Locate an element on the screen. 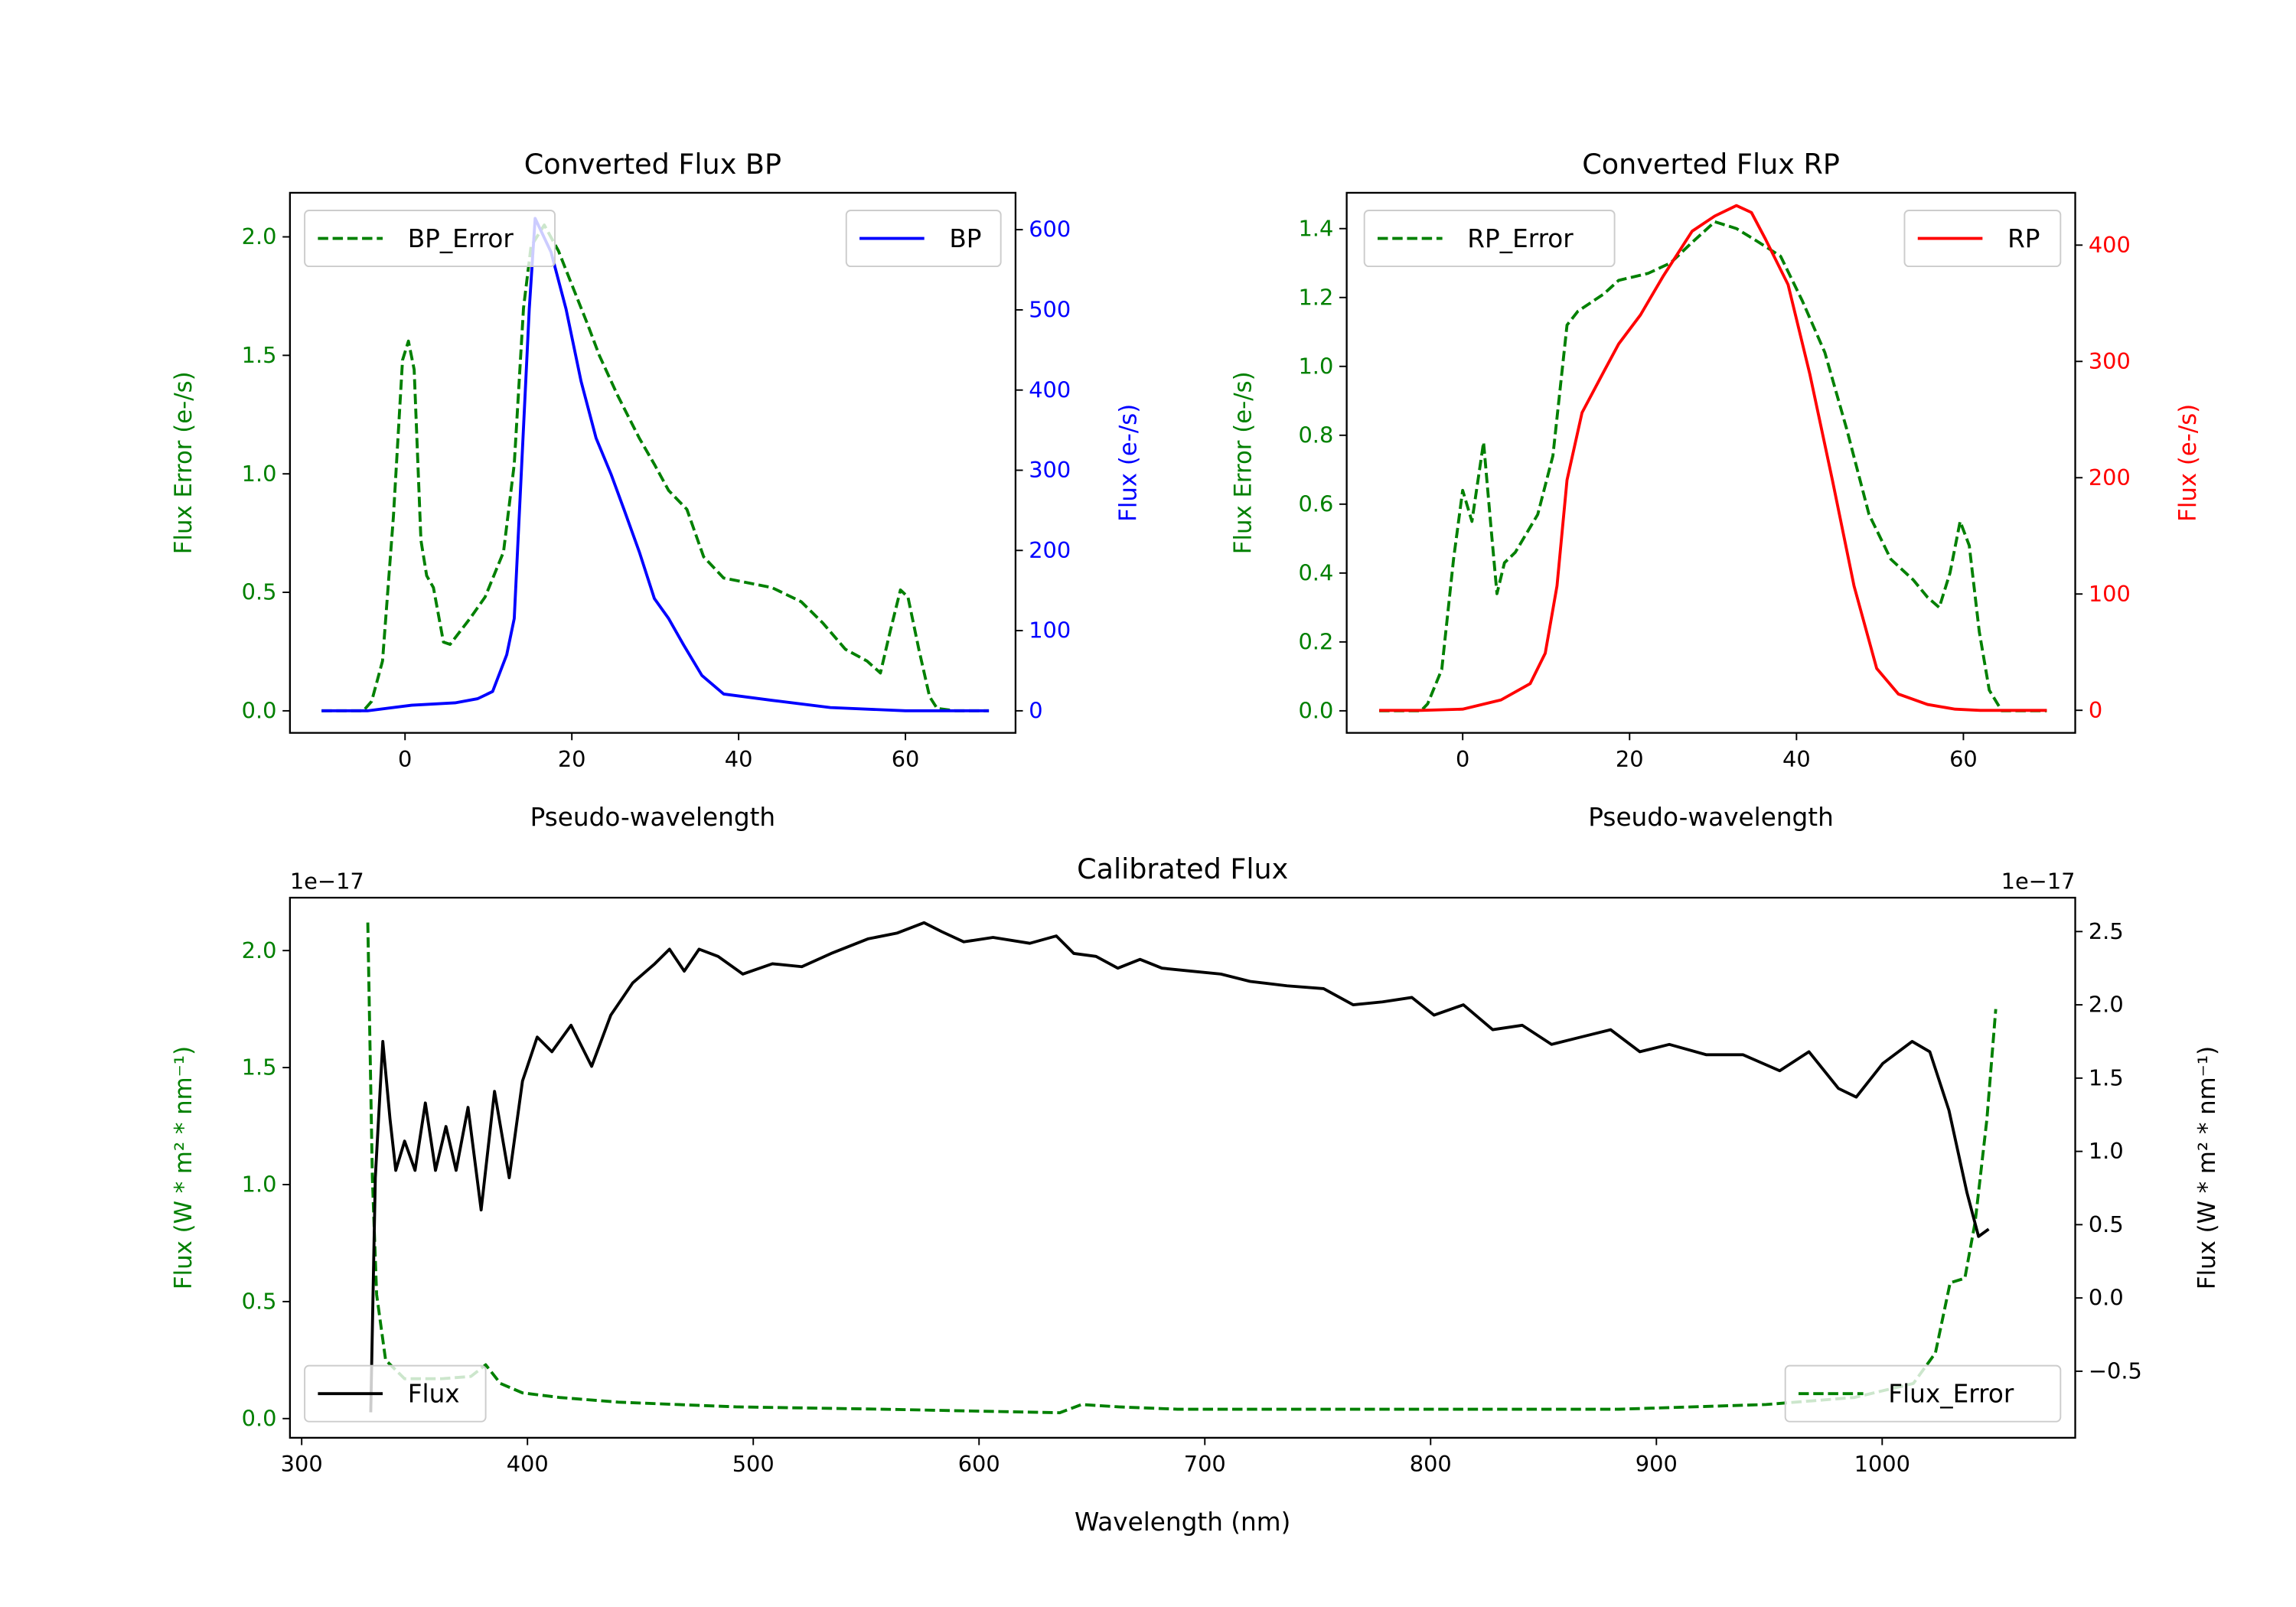  legend-right: Flux_Error is located at coordinates (1923, 1393).